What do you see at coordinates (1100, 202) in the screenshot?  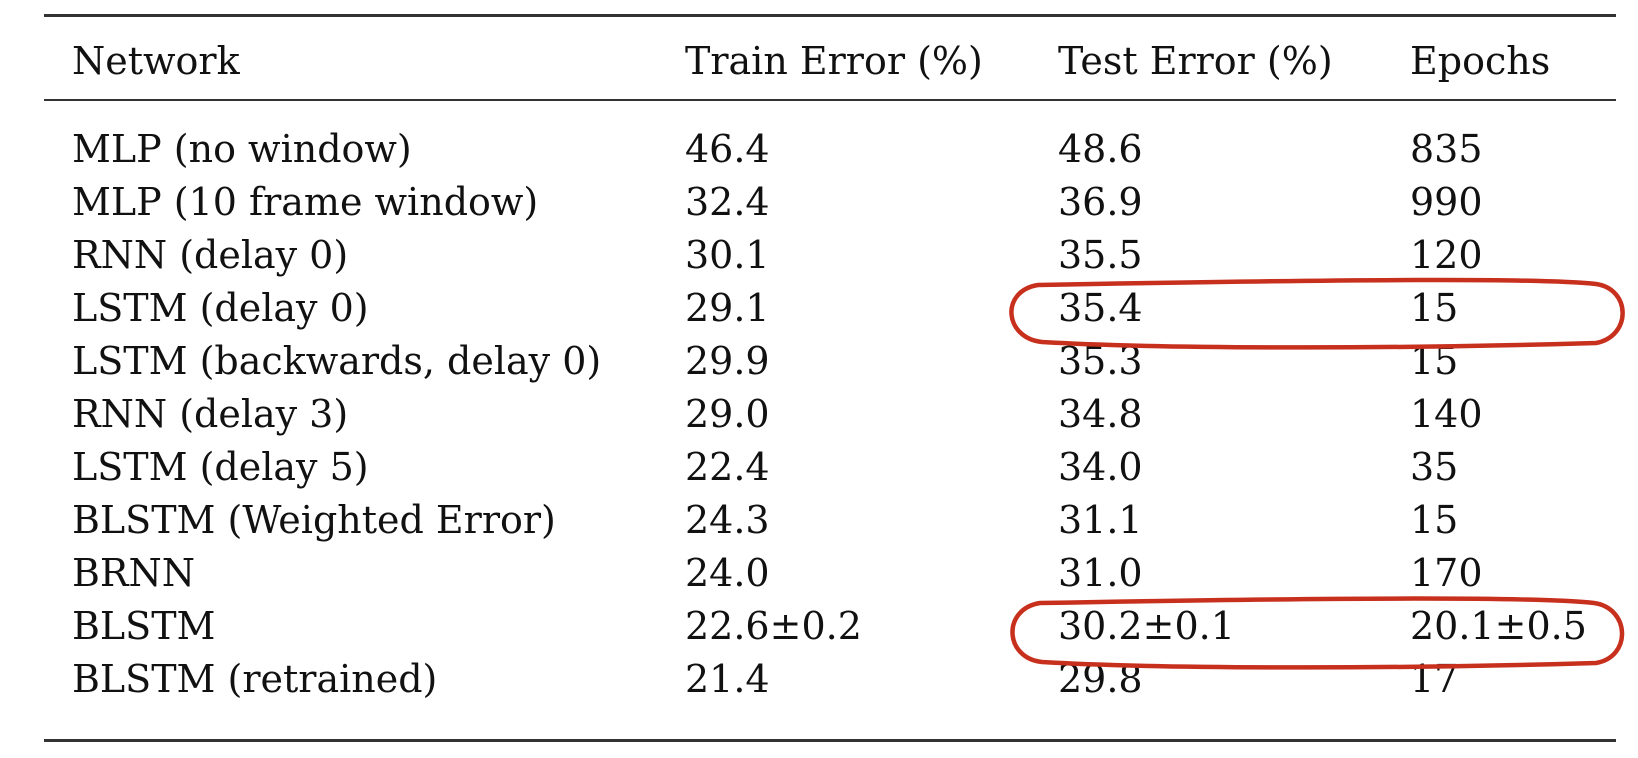 I see `test-error-cell: 36.9` at bounding box center [1100, 202].